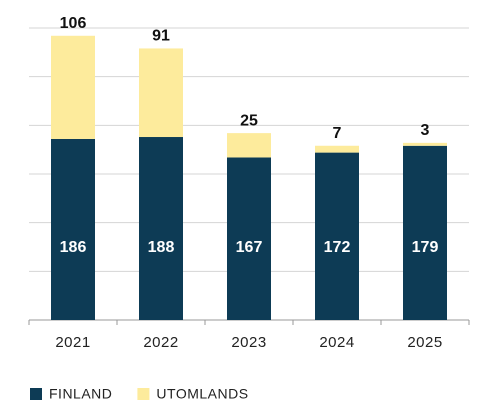 This screenshot has width=489, height=410. Describe the element at coordinates (336, 342) in the screenshot. I see `x-tick-label: 2024` at that location.